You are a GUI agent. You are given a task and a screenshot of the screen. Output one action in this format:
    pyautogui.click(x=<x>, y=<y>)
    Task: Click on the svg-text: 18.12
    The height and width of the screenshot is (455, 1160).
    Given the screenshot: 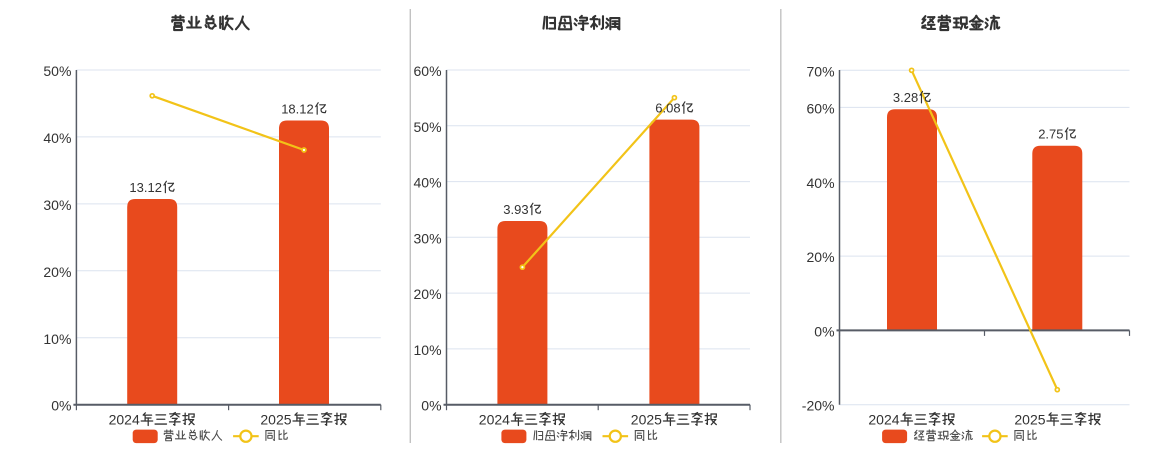 What is the action you would take?
    pyautogui.click(x=297, y=109)
    